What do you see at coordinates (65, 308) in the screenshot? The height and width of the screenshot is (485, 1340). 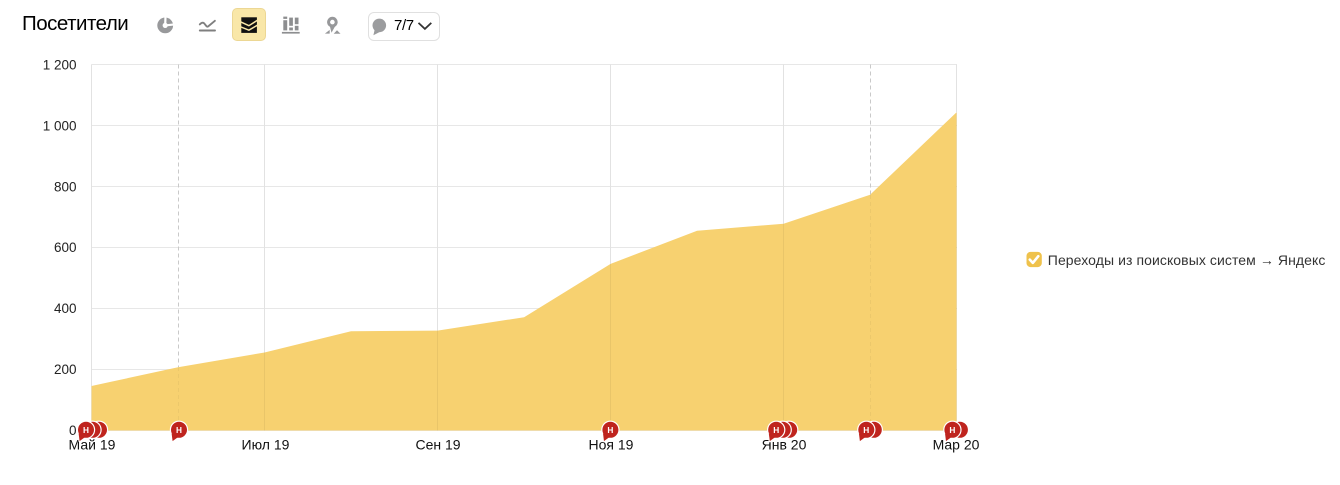 I see `svg-text: 400` at bounding box center [65, 308].